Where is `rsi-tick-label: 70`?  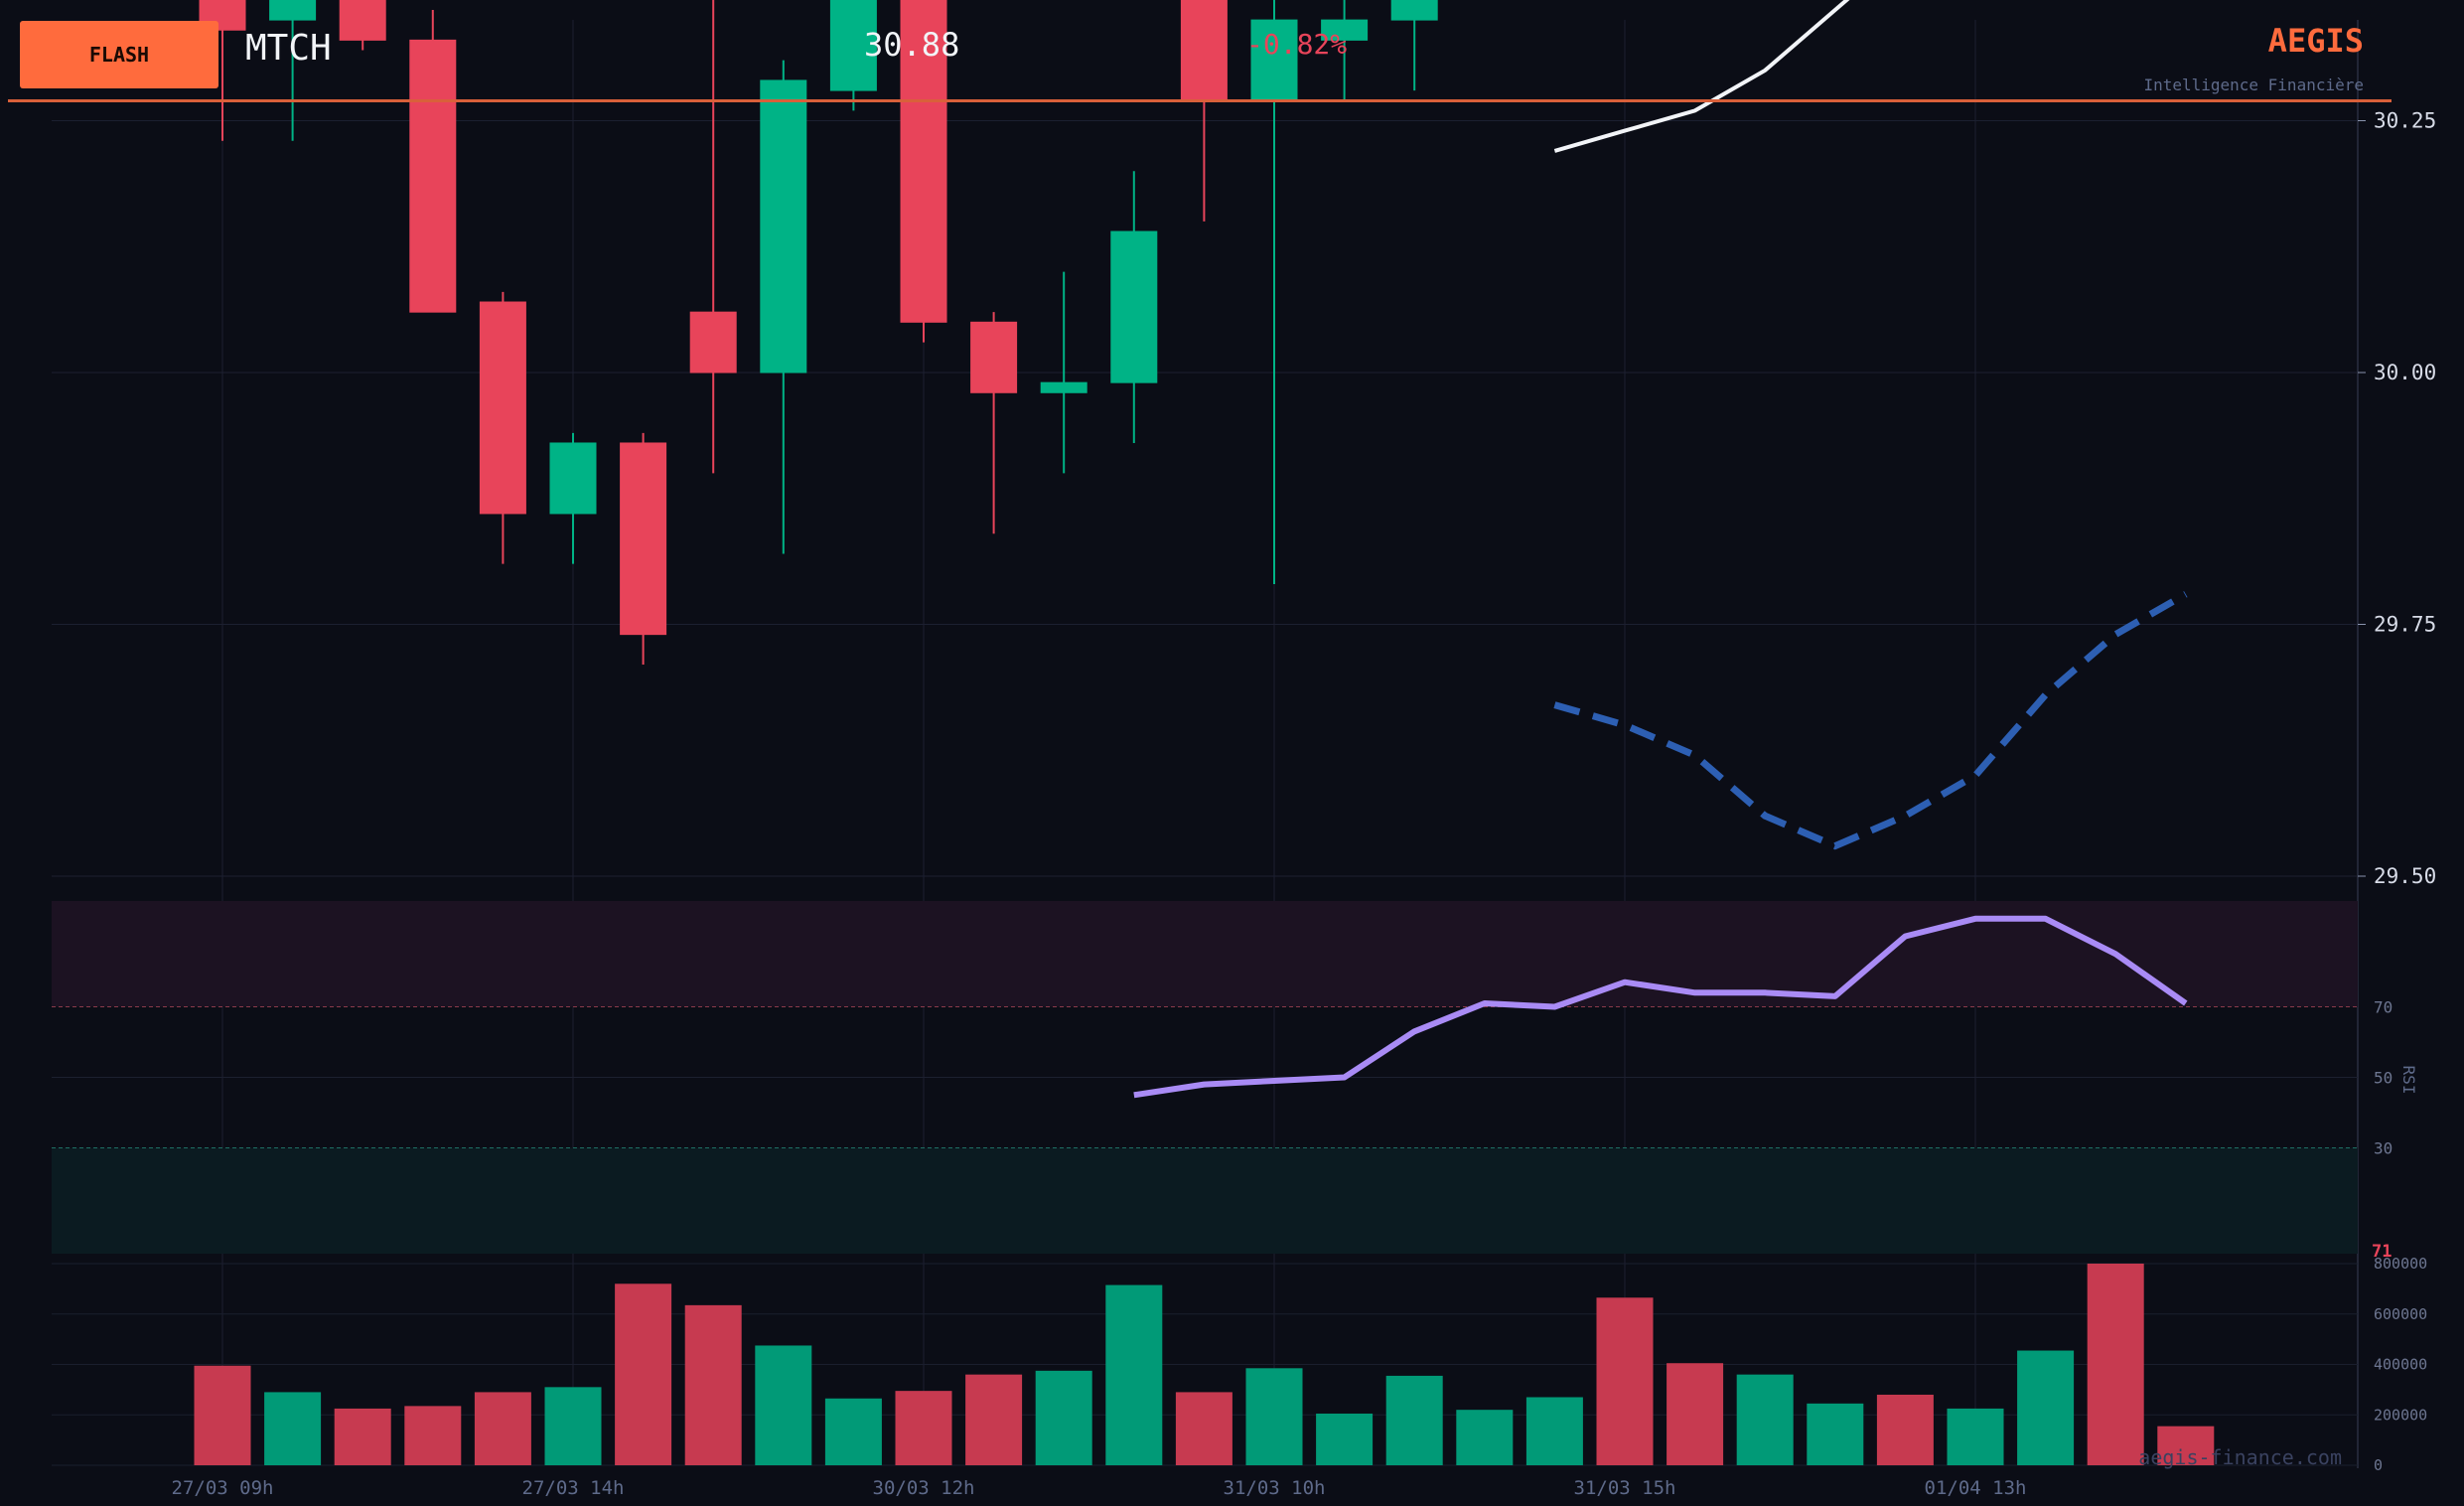 rsi-tick-label: 70 is located at coordinates (2383, 1007).